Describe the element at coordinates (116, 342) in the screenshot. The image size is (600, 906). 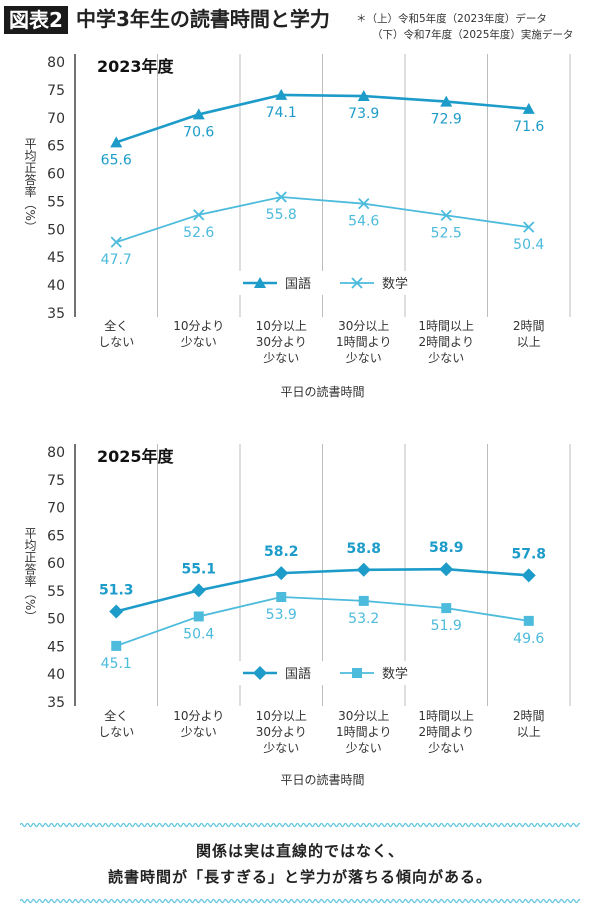
I see `x-tick-line: しない` at that location.